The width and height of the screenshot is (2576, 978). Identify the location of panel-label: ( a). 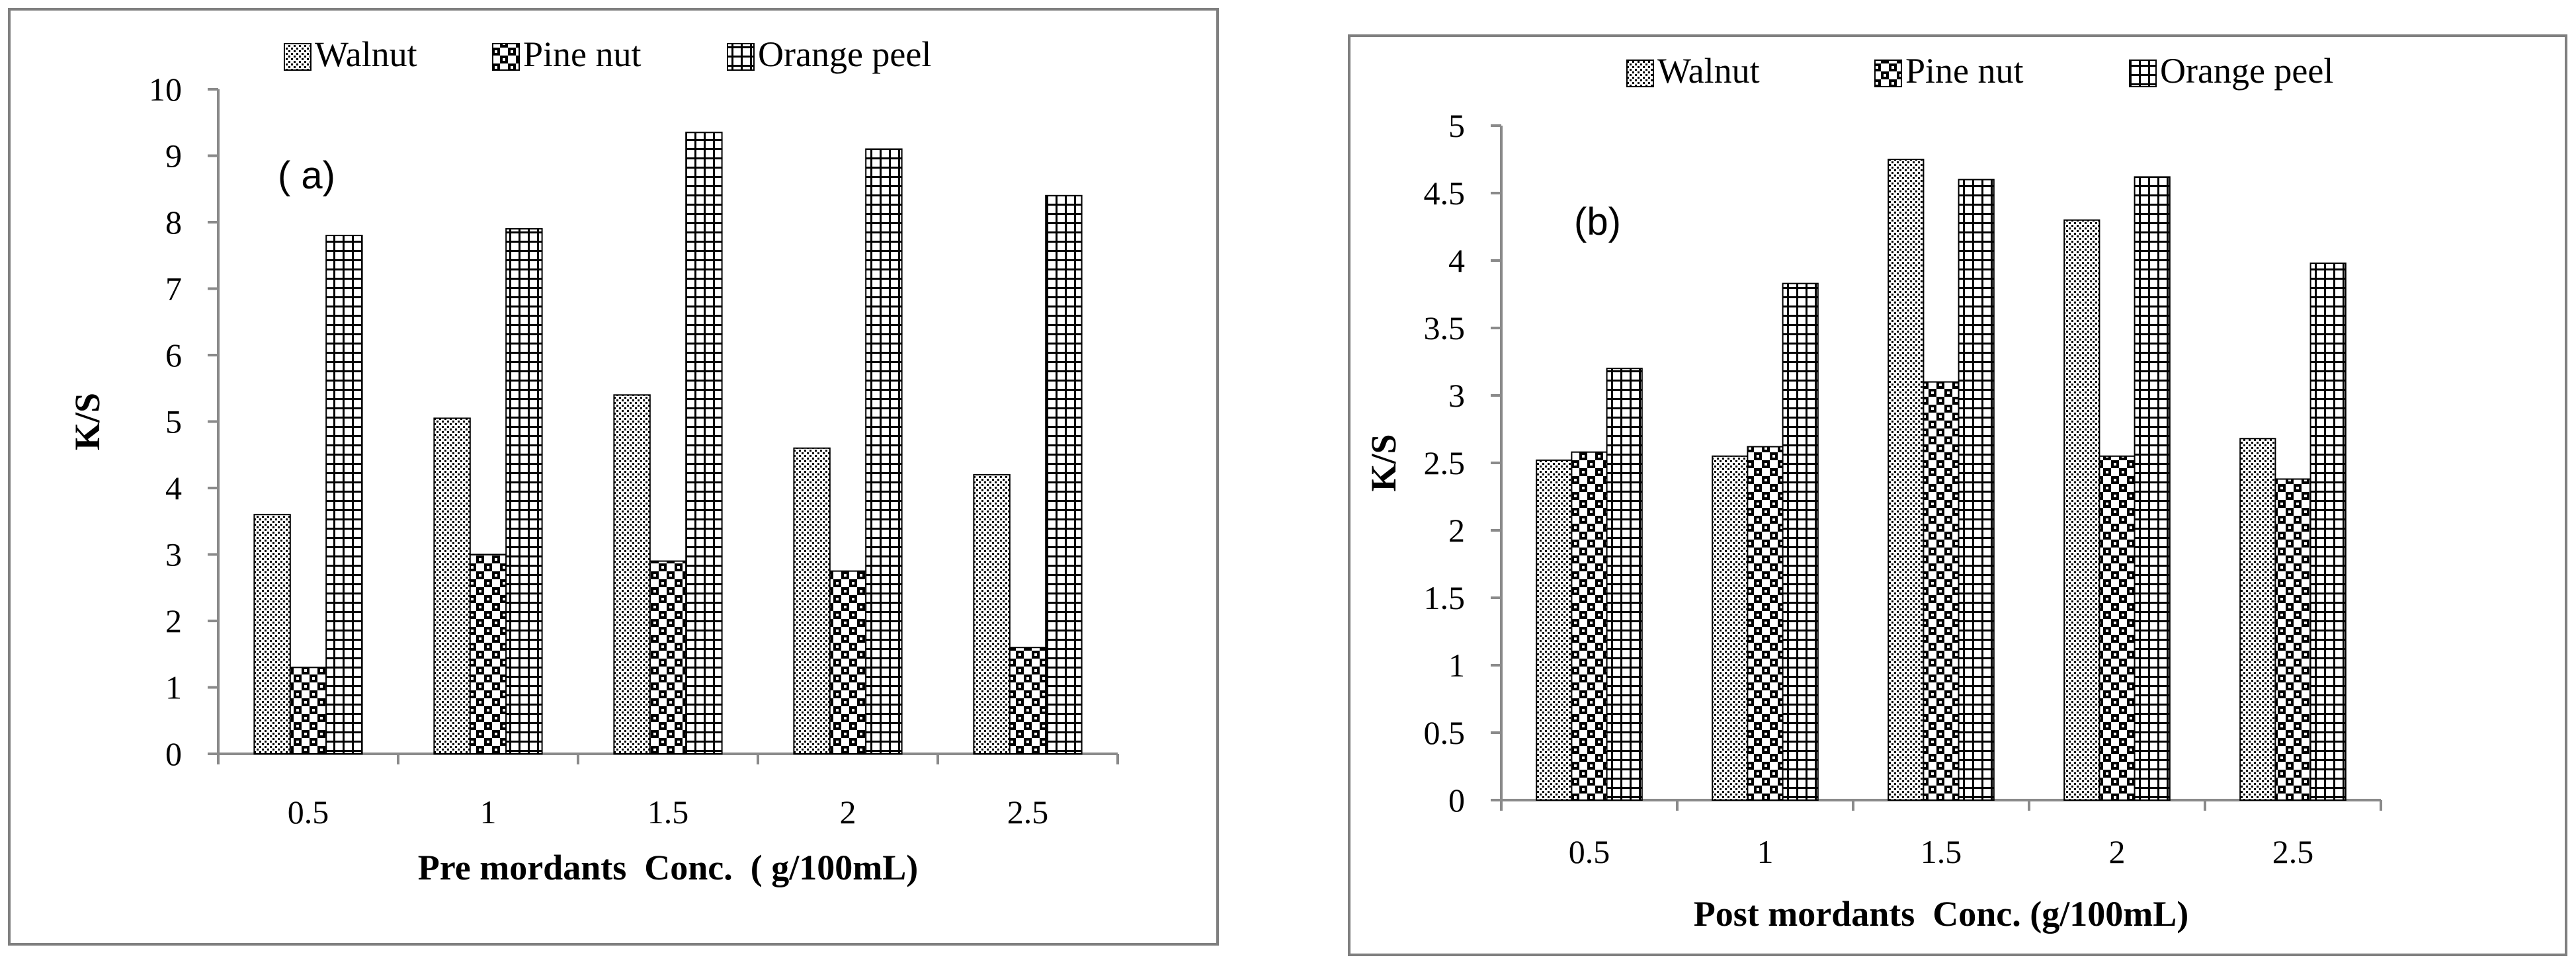
(306, 175).